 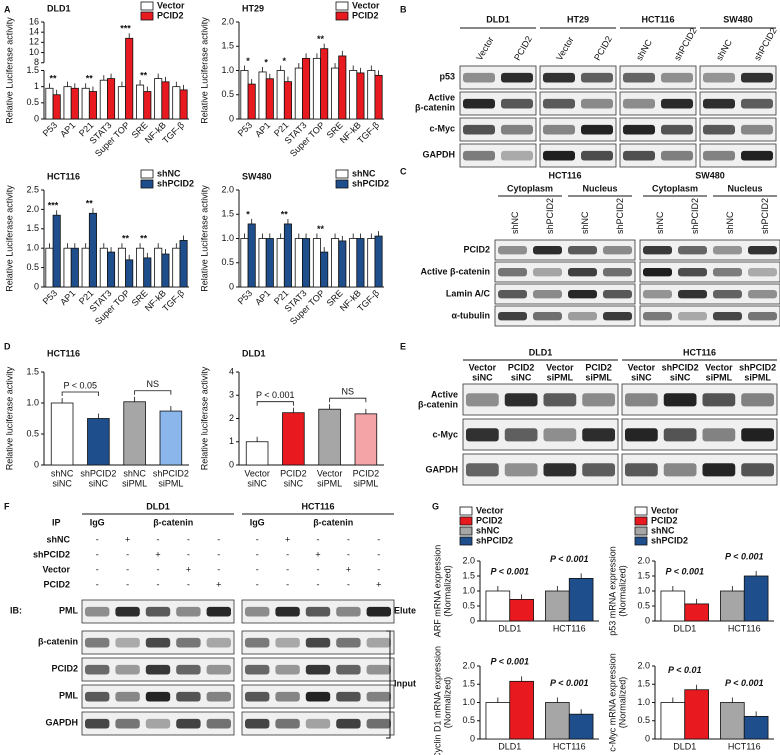 What do you see at coordinates (36, 86) in the screenshot?
I see `y-tick-label: 1` at bounding box center [36, 86].